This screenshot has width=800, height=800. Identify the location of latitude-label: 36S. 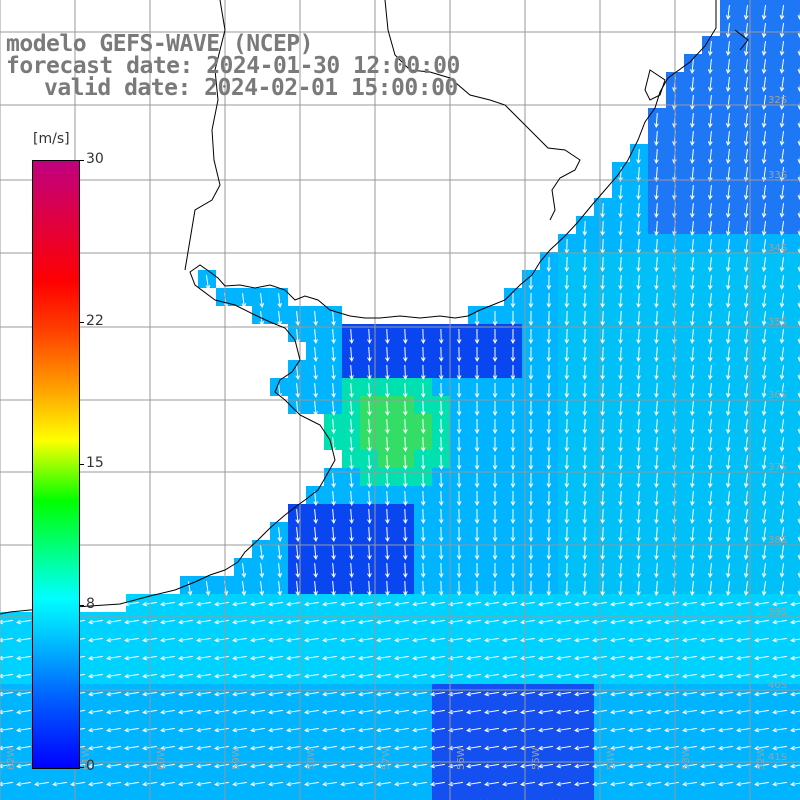
(777, 395).